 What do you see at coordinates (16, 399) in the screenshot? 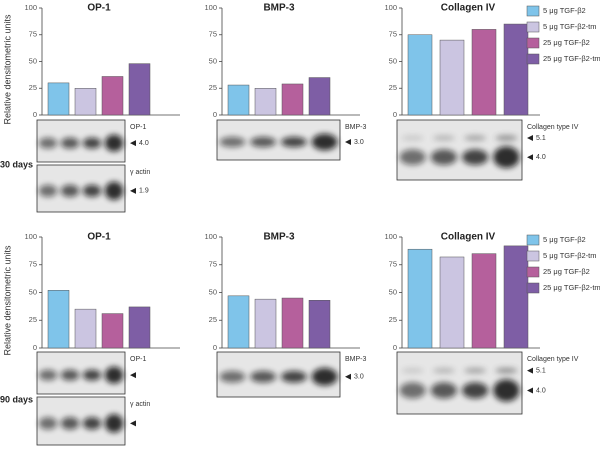
I see `day-label: 90 days` at bounding box center [16, 399].